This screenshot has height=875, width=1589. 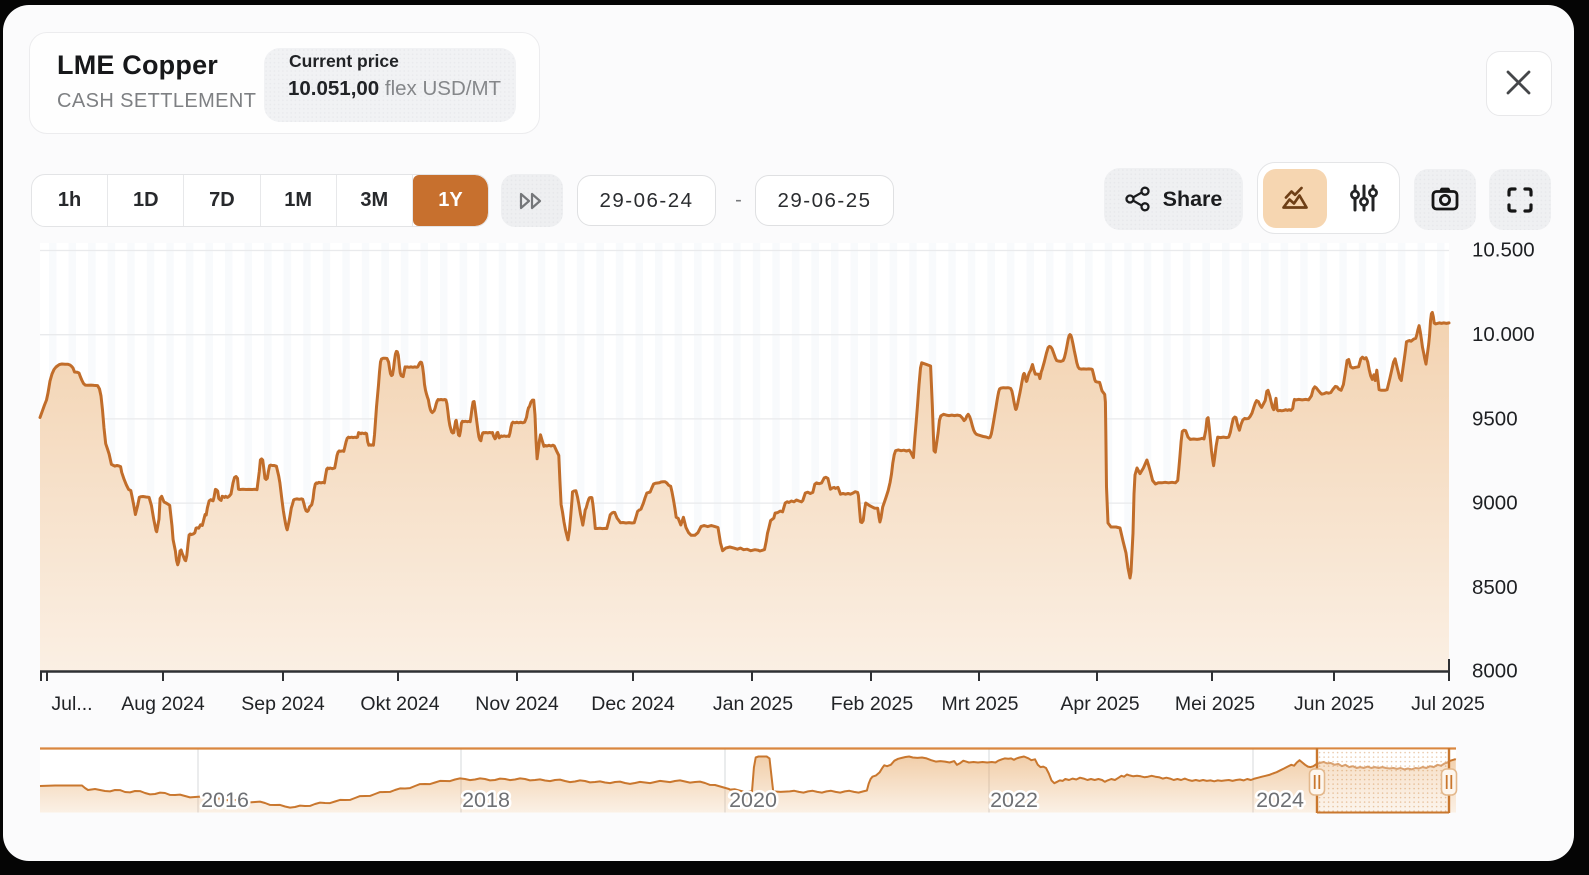 I want to click on svg-text: Jul 2025, so click(x=1448, y=704).